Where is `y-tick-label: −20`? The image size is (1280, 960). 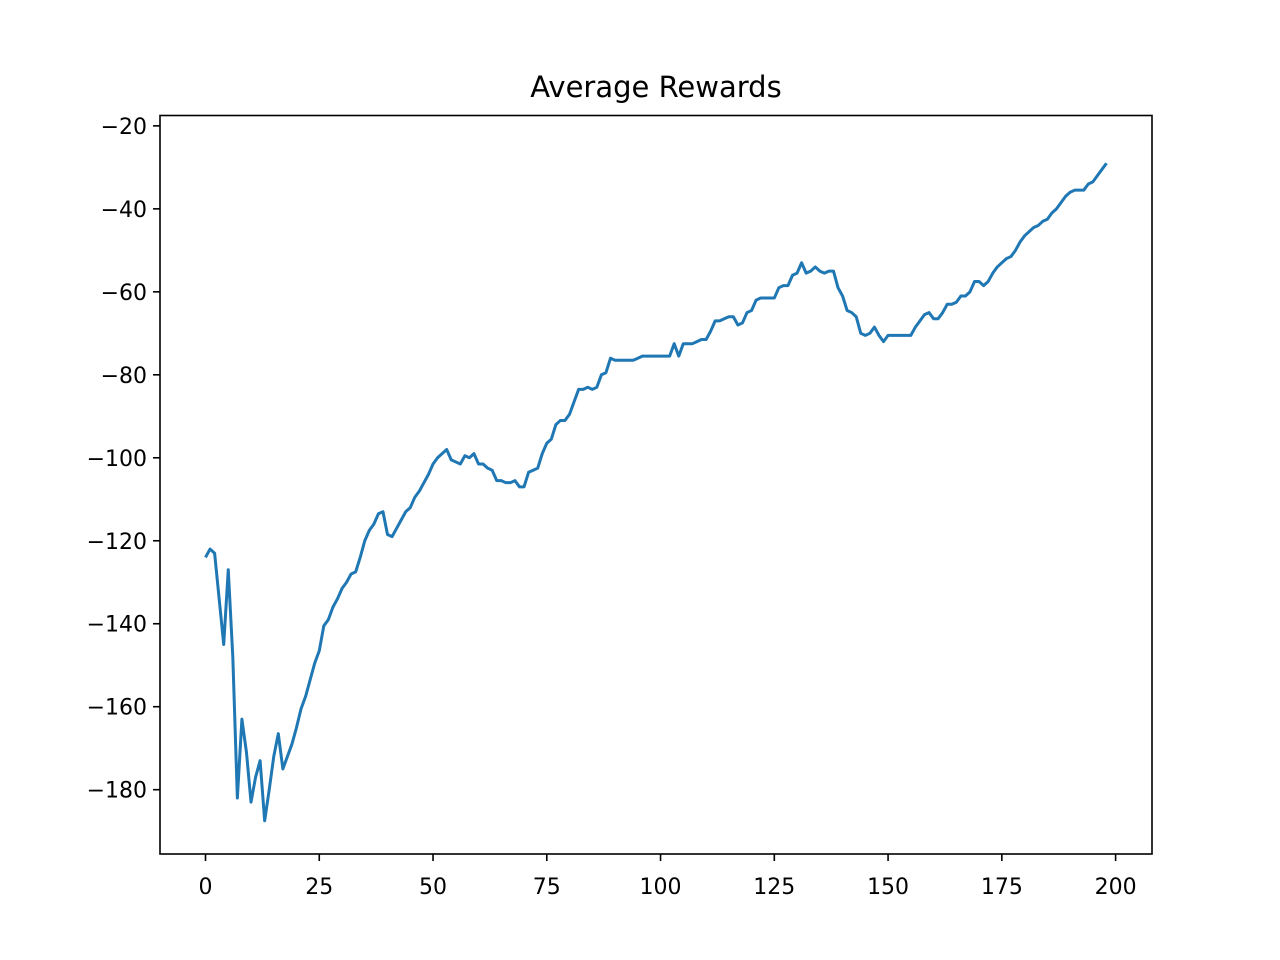 y-tick-label: −20 is located at coordinates (124, 127).